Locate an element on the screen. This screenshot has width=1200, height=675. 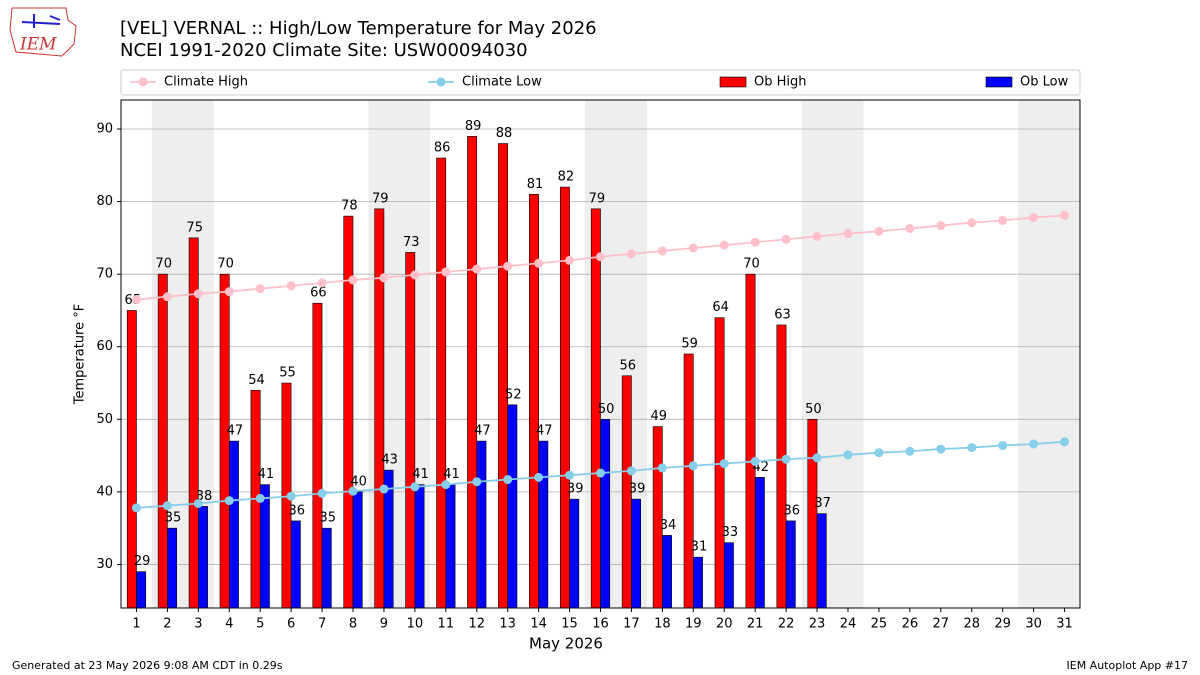
legend-marker is located at coordinates (441, 82).